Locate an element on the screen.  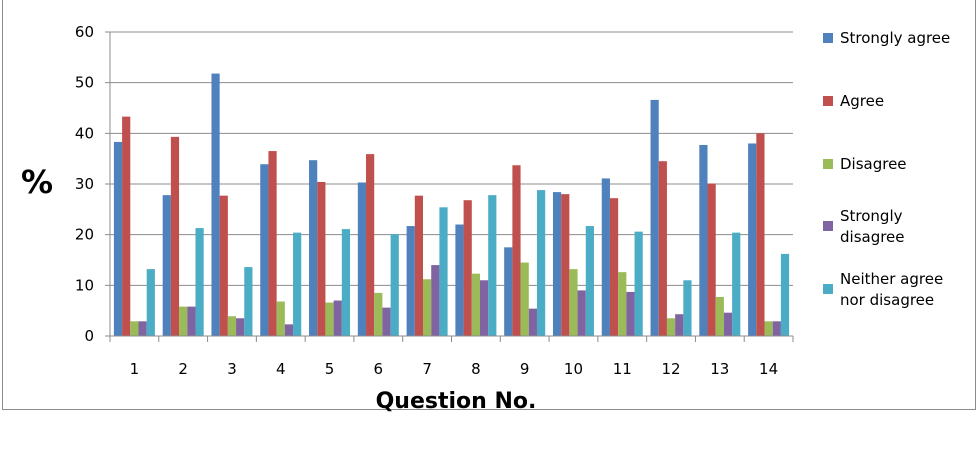
y-tick-label: 50 is located at coordinates (84, 83).